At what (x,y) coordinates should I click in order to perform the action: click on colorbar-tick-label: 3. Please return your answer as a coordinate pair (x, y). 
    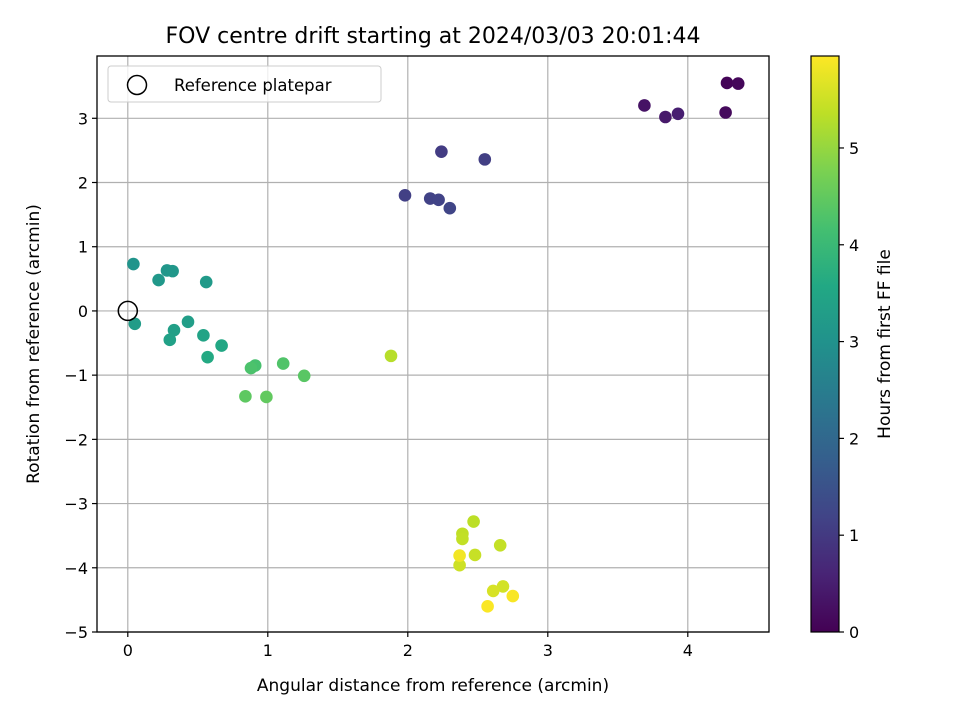
    Looking at the image, I should click on (854, 342).